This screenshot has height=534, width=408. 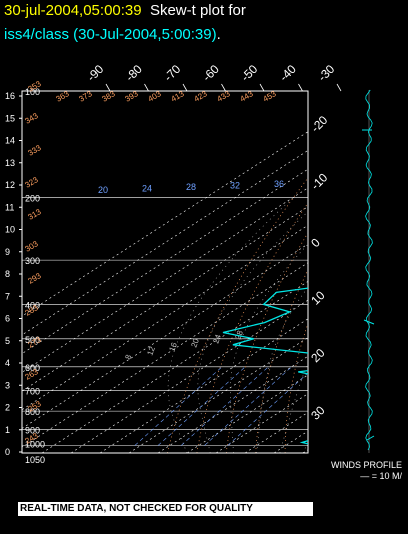 I want to click on pressure-tick-label: 700, so click(x=32, y=392).